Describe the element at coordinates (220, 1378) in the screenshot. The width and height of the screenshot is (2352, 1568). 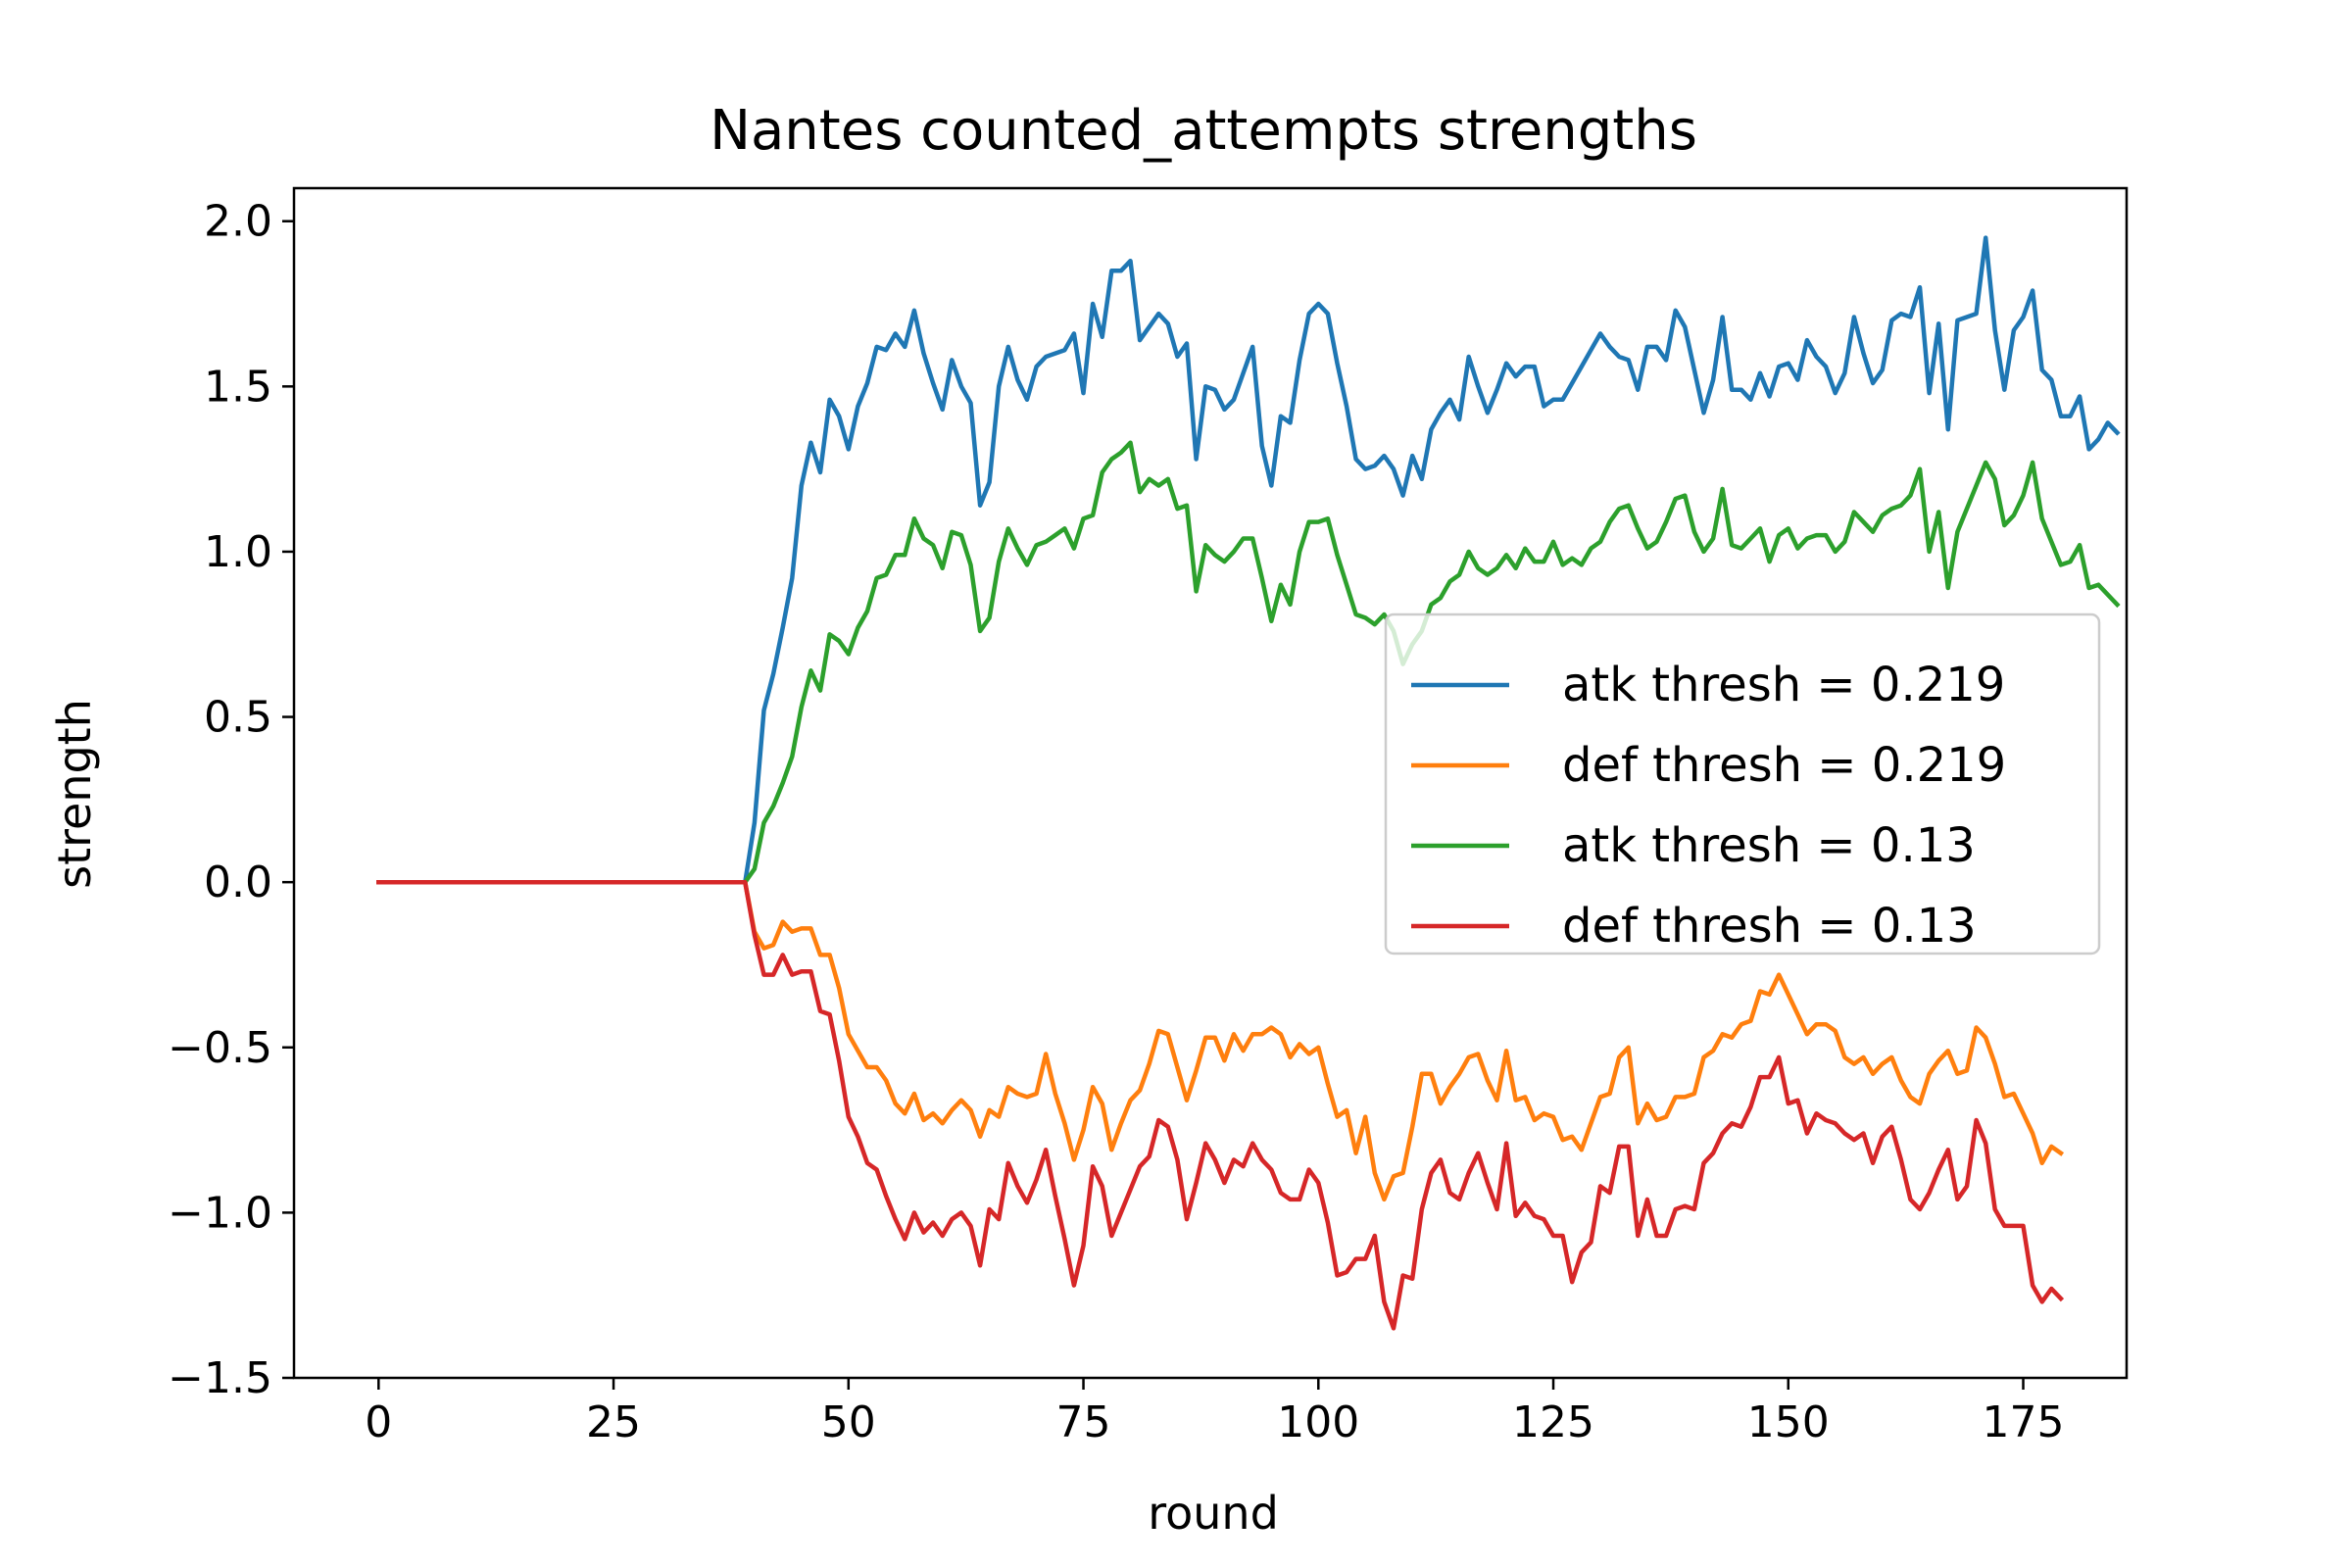
I see `y-tick-label: −1.5` at that location.